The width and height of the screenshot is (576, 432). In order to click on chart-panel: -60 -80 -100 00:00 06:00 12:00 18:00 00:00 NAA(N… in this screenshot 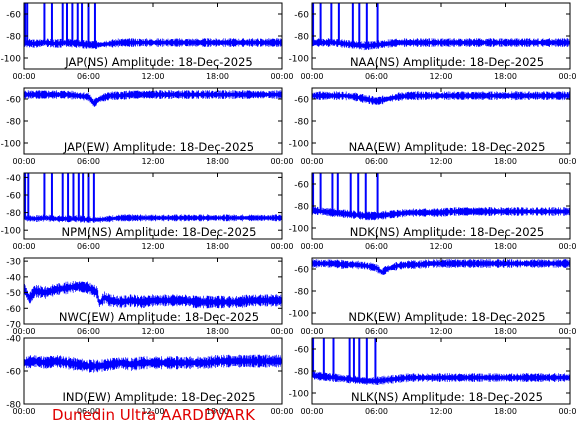, I will do `click(432, 41)`.